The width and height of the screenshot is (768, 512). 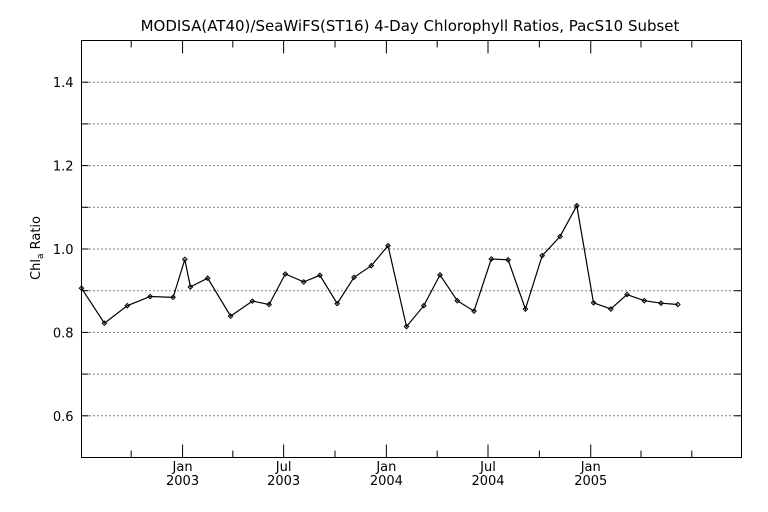 What do you see at coordinates (63, 333) in the screenshot?
I see `y-tick-label: 0.8` at bounding box center [63, 333].